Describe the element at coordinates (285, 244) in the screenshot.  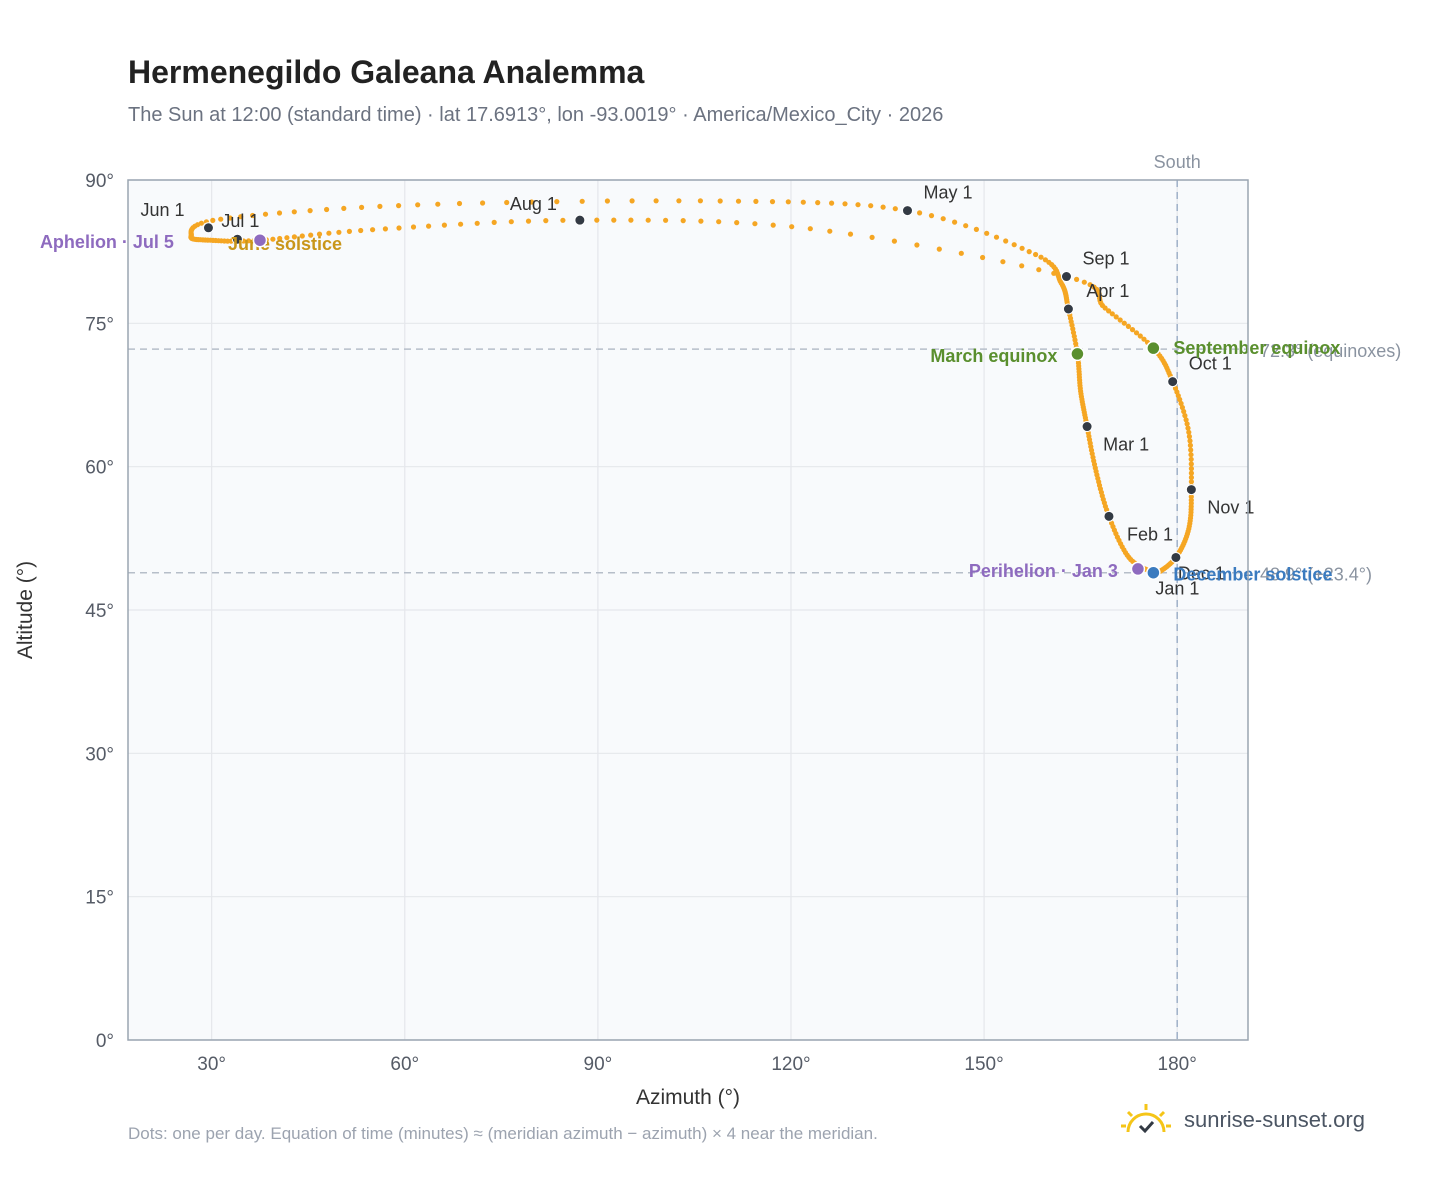
I see `event-label: June solstice` at that location.